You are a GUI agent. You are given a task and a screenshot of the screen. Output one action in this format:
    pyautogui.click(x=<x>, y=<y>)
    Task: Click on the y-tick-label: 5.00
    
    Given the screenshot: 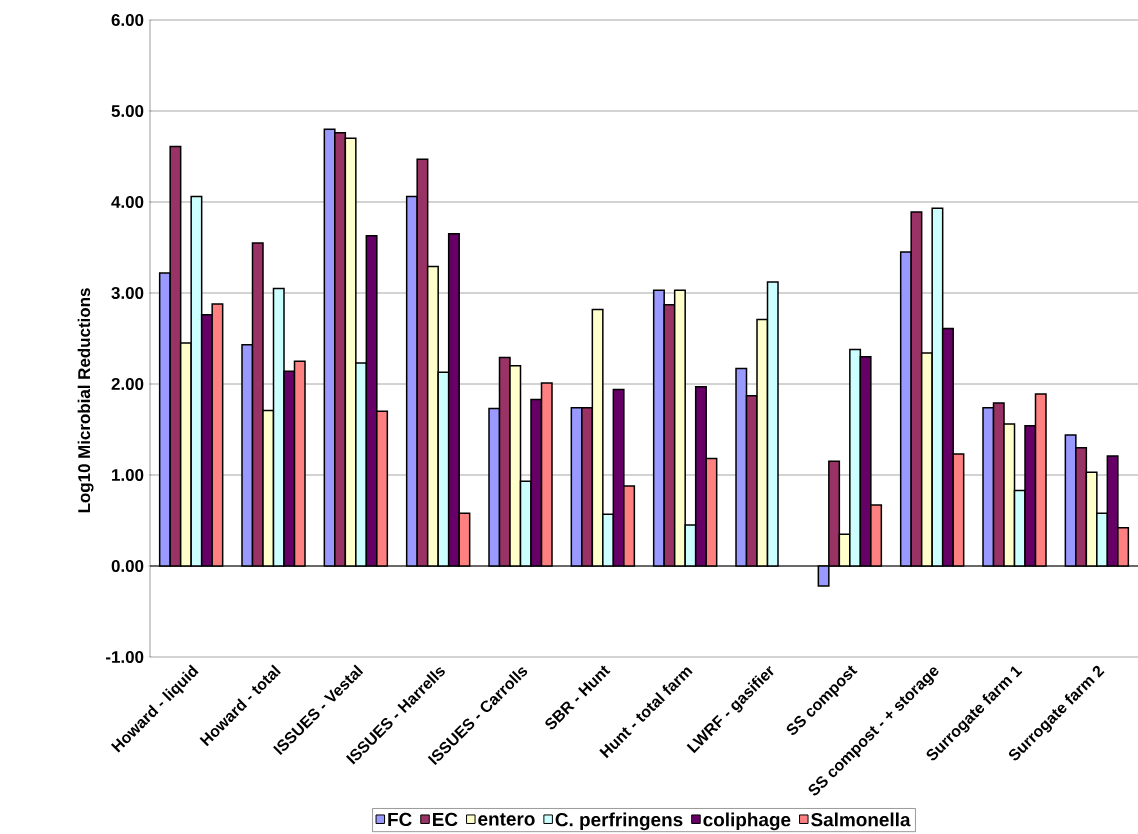 What is the action you would take?
    pyautogui.click(x=127, y=111)
    